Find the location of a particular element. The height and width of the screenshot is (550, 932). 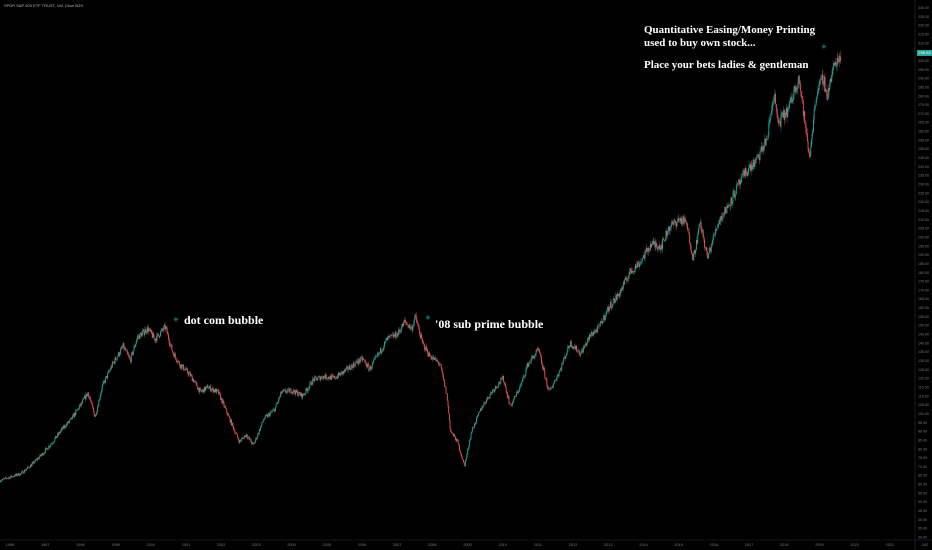

y-tick-label: 260.00 is located at coordinates (923, 132).